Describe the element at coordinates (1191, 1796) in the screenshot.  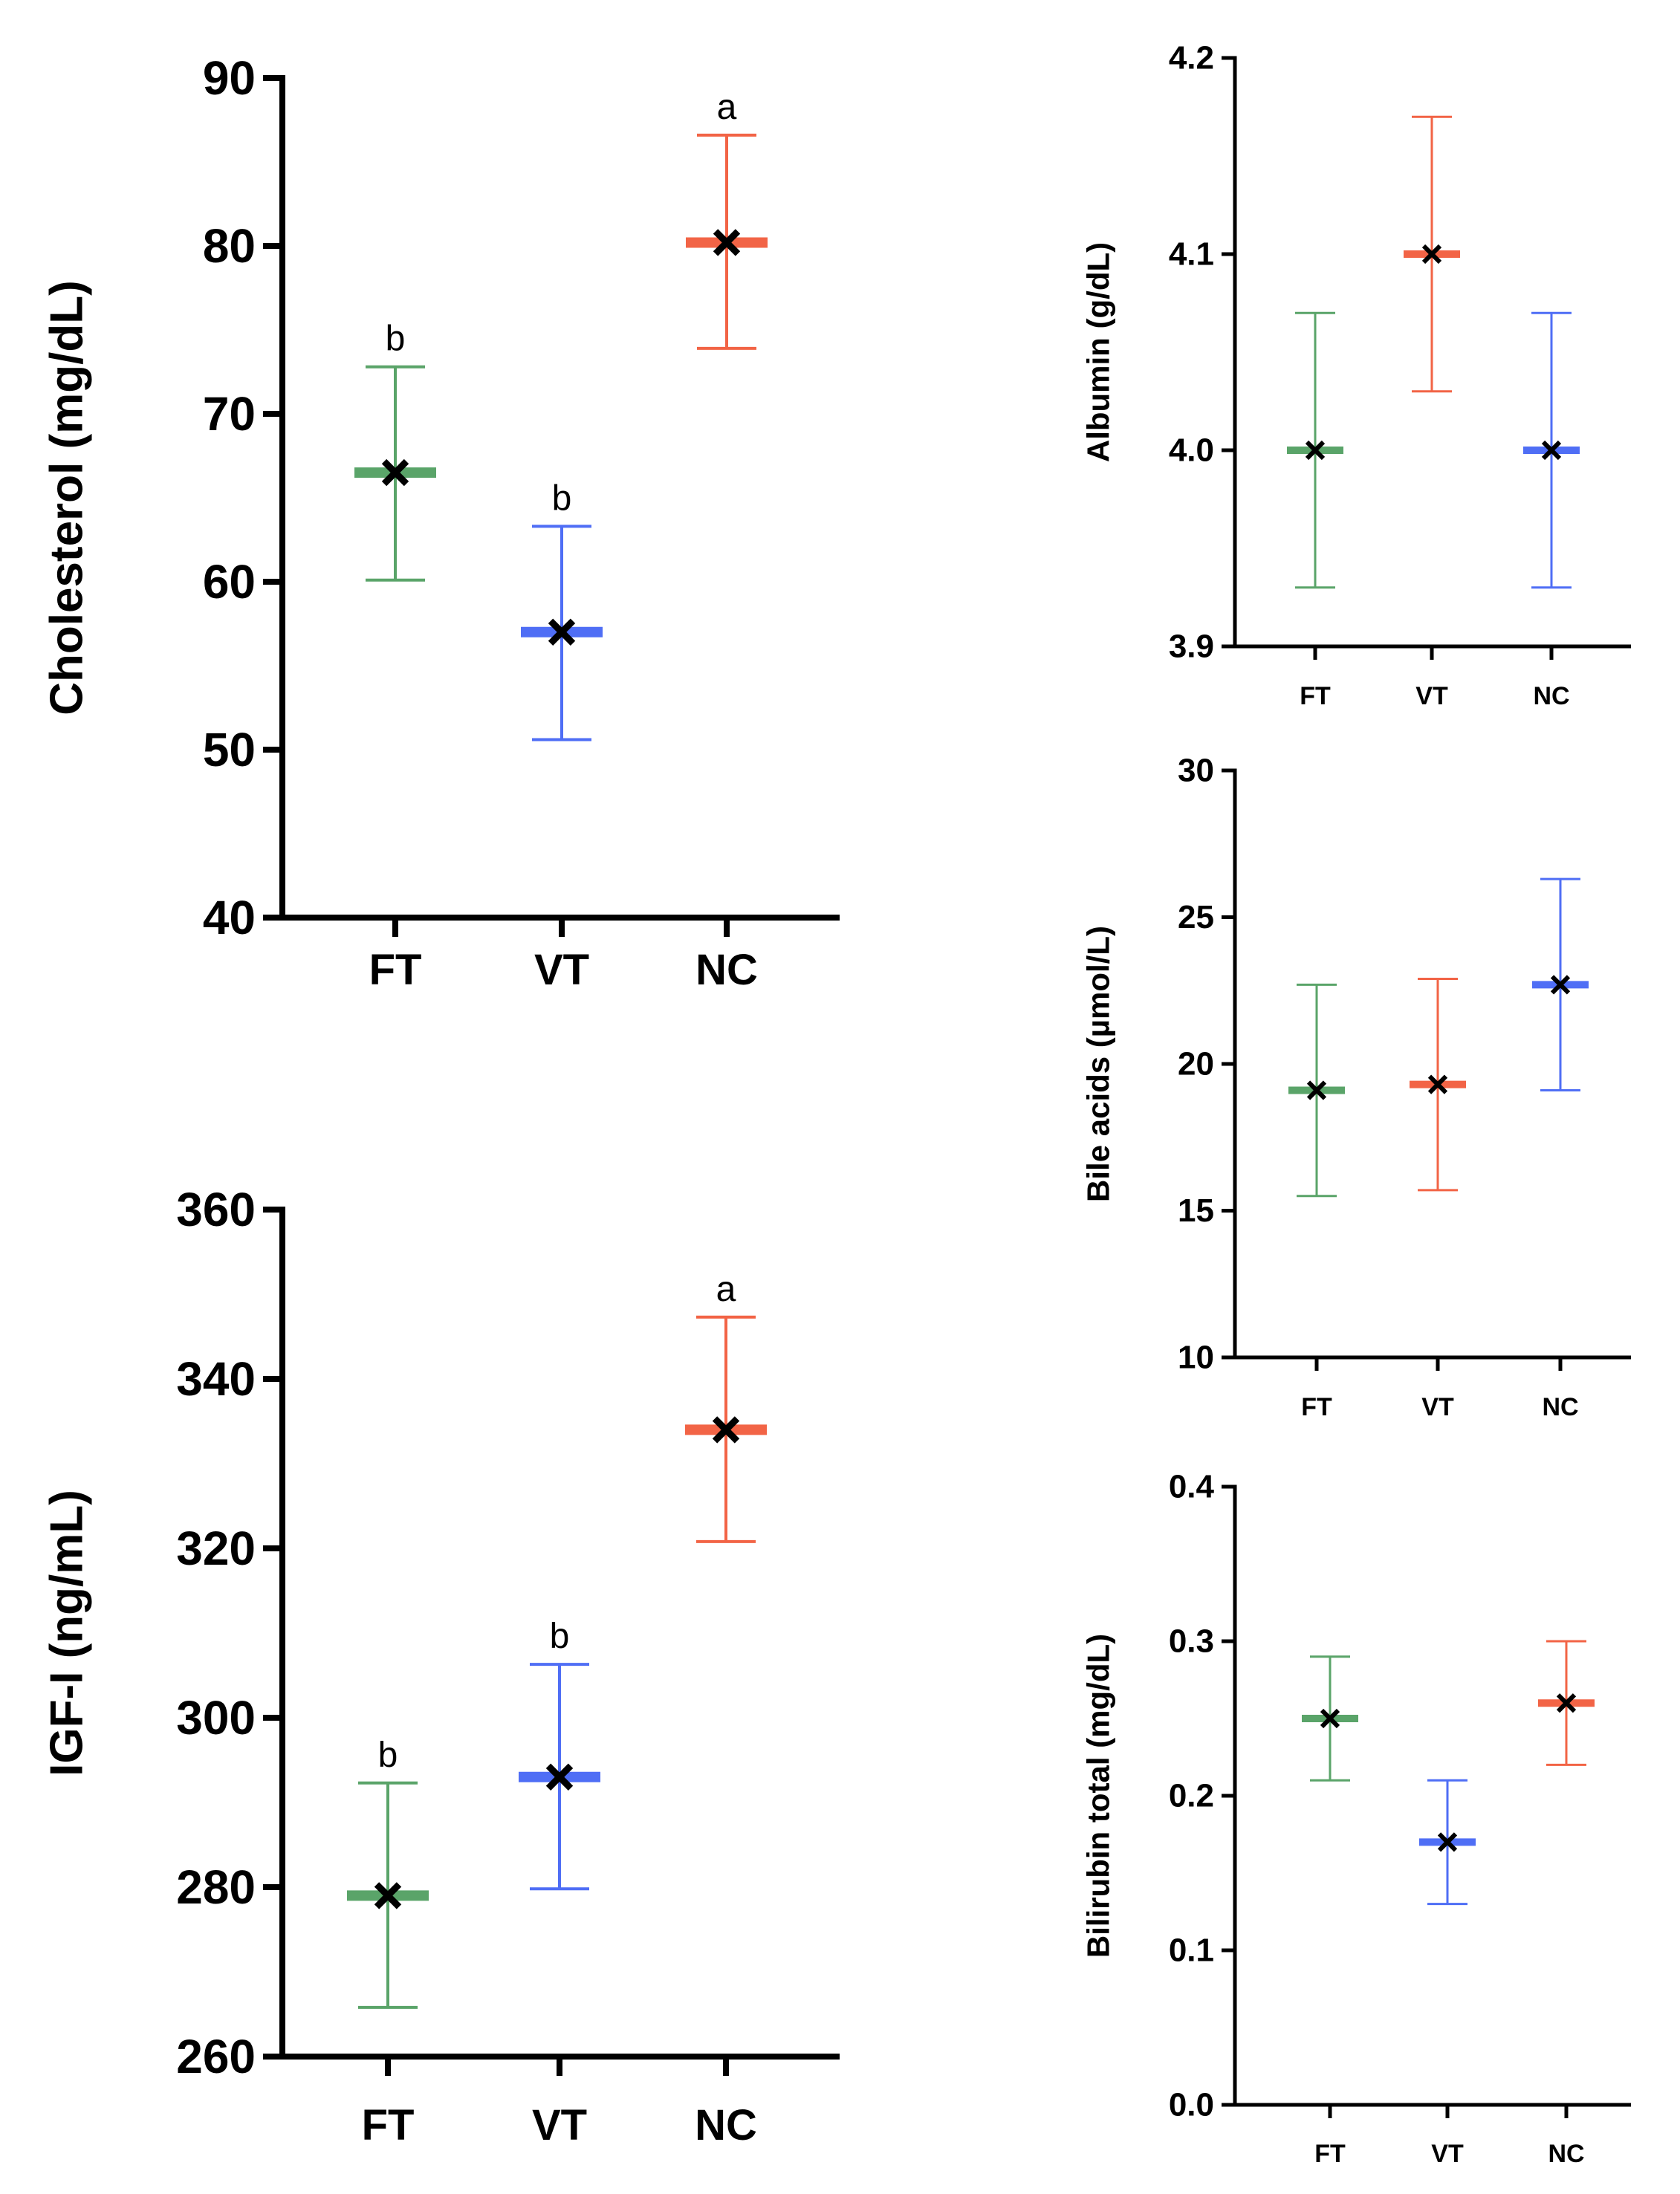
I see `y-tick-label: 0.2` at that location.